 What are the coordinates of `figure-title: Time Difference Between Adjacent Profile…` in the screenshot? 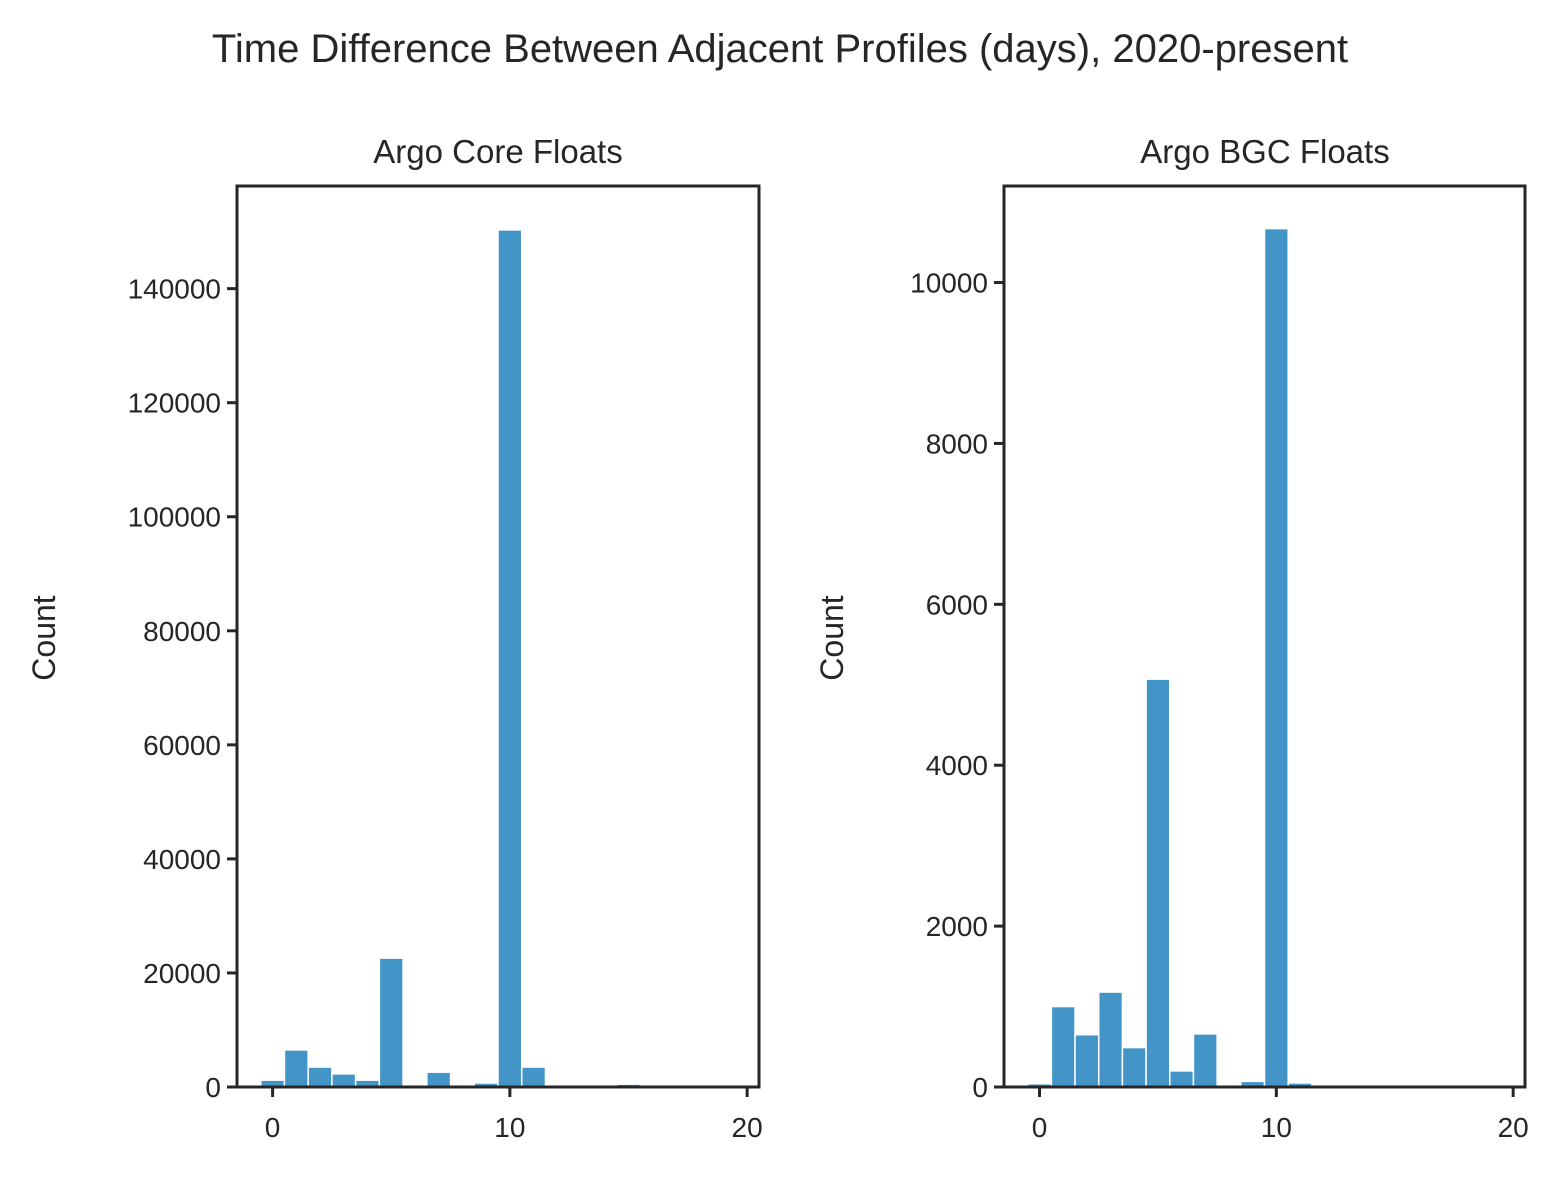 It's located at (780, 49).